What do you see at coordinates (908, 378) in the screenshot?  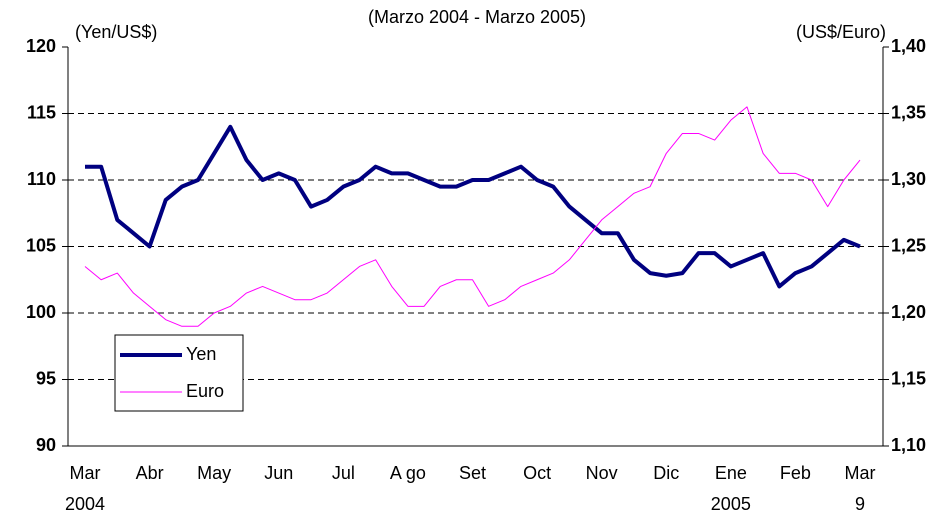 I see `y2-tick-label: 1,15` at bounding box center [908, 378].